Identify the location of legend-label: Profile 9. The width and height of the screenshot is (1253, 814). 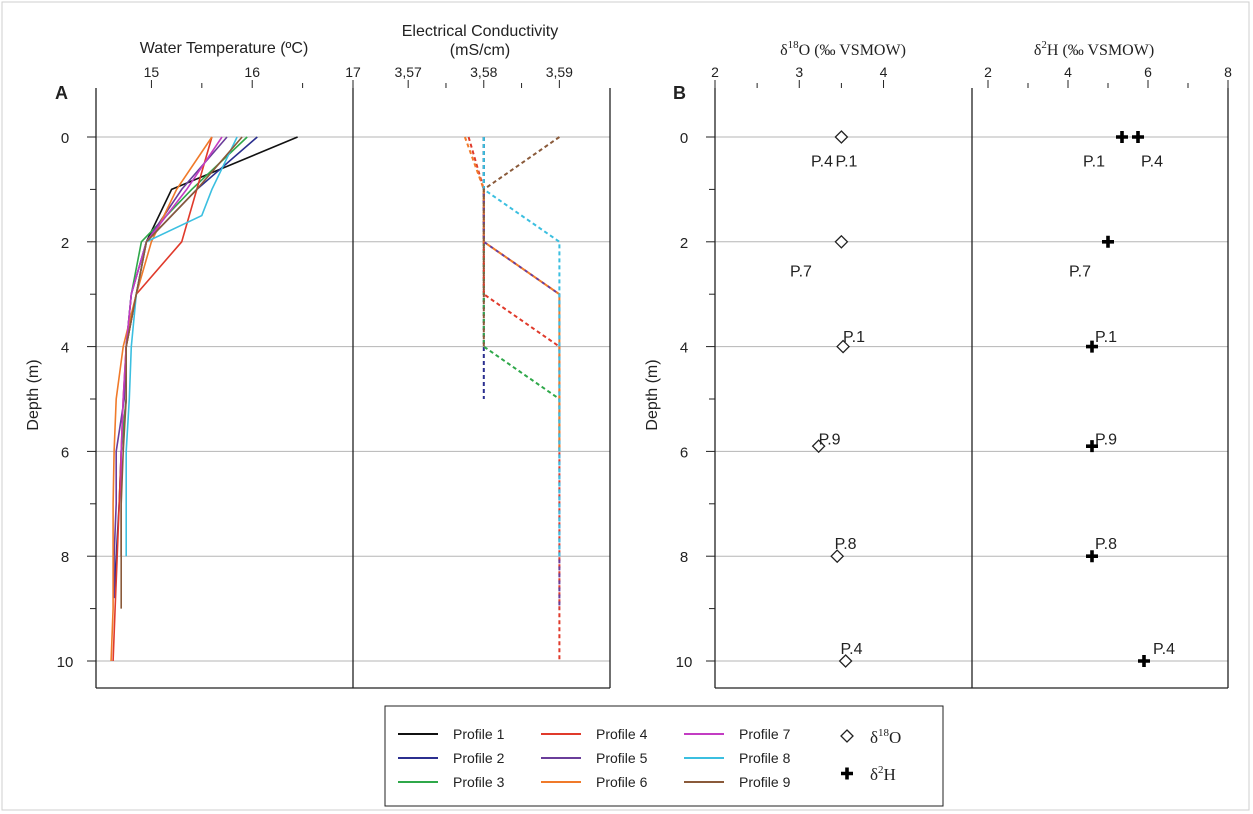
(765, 782).